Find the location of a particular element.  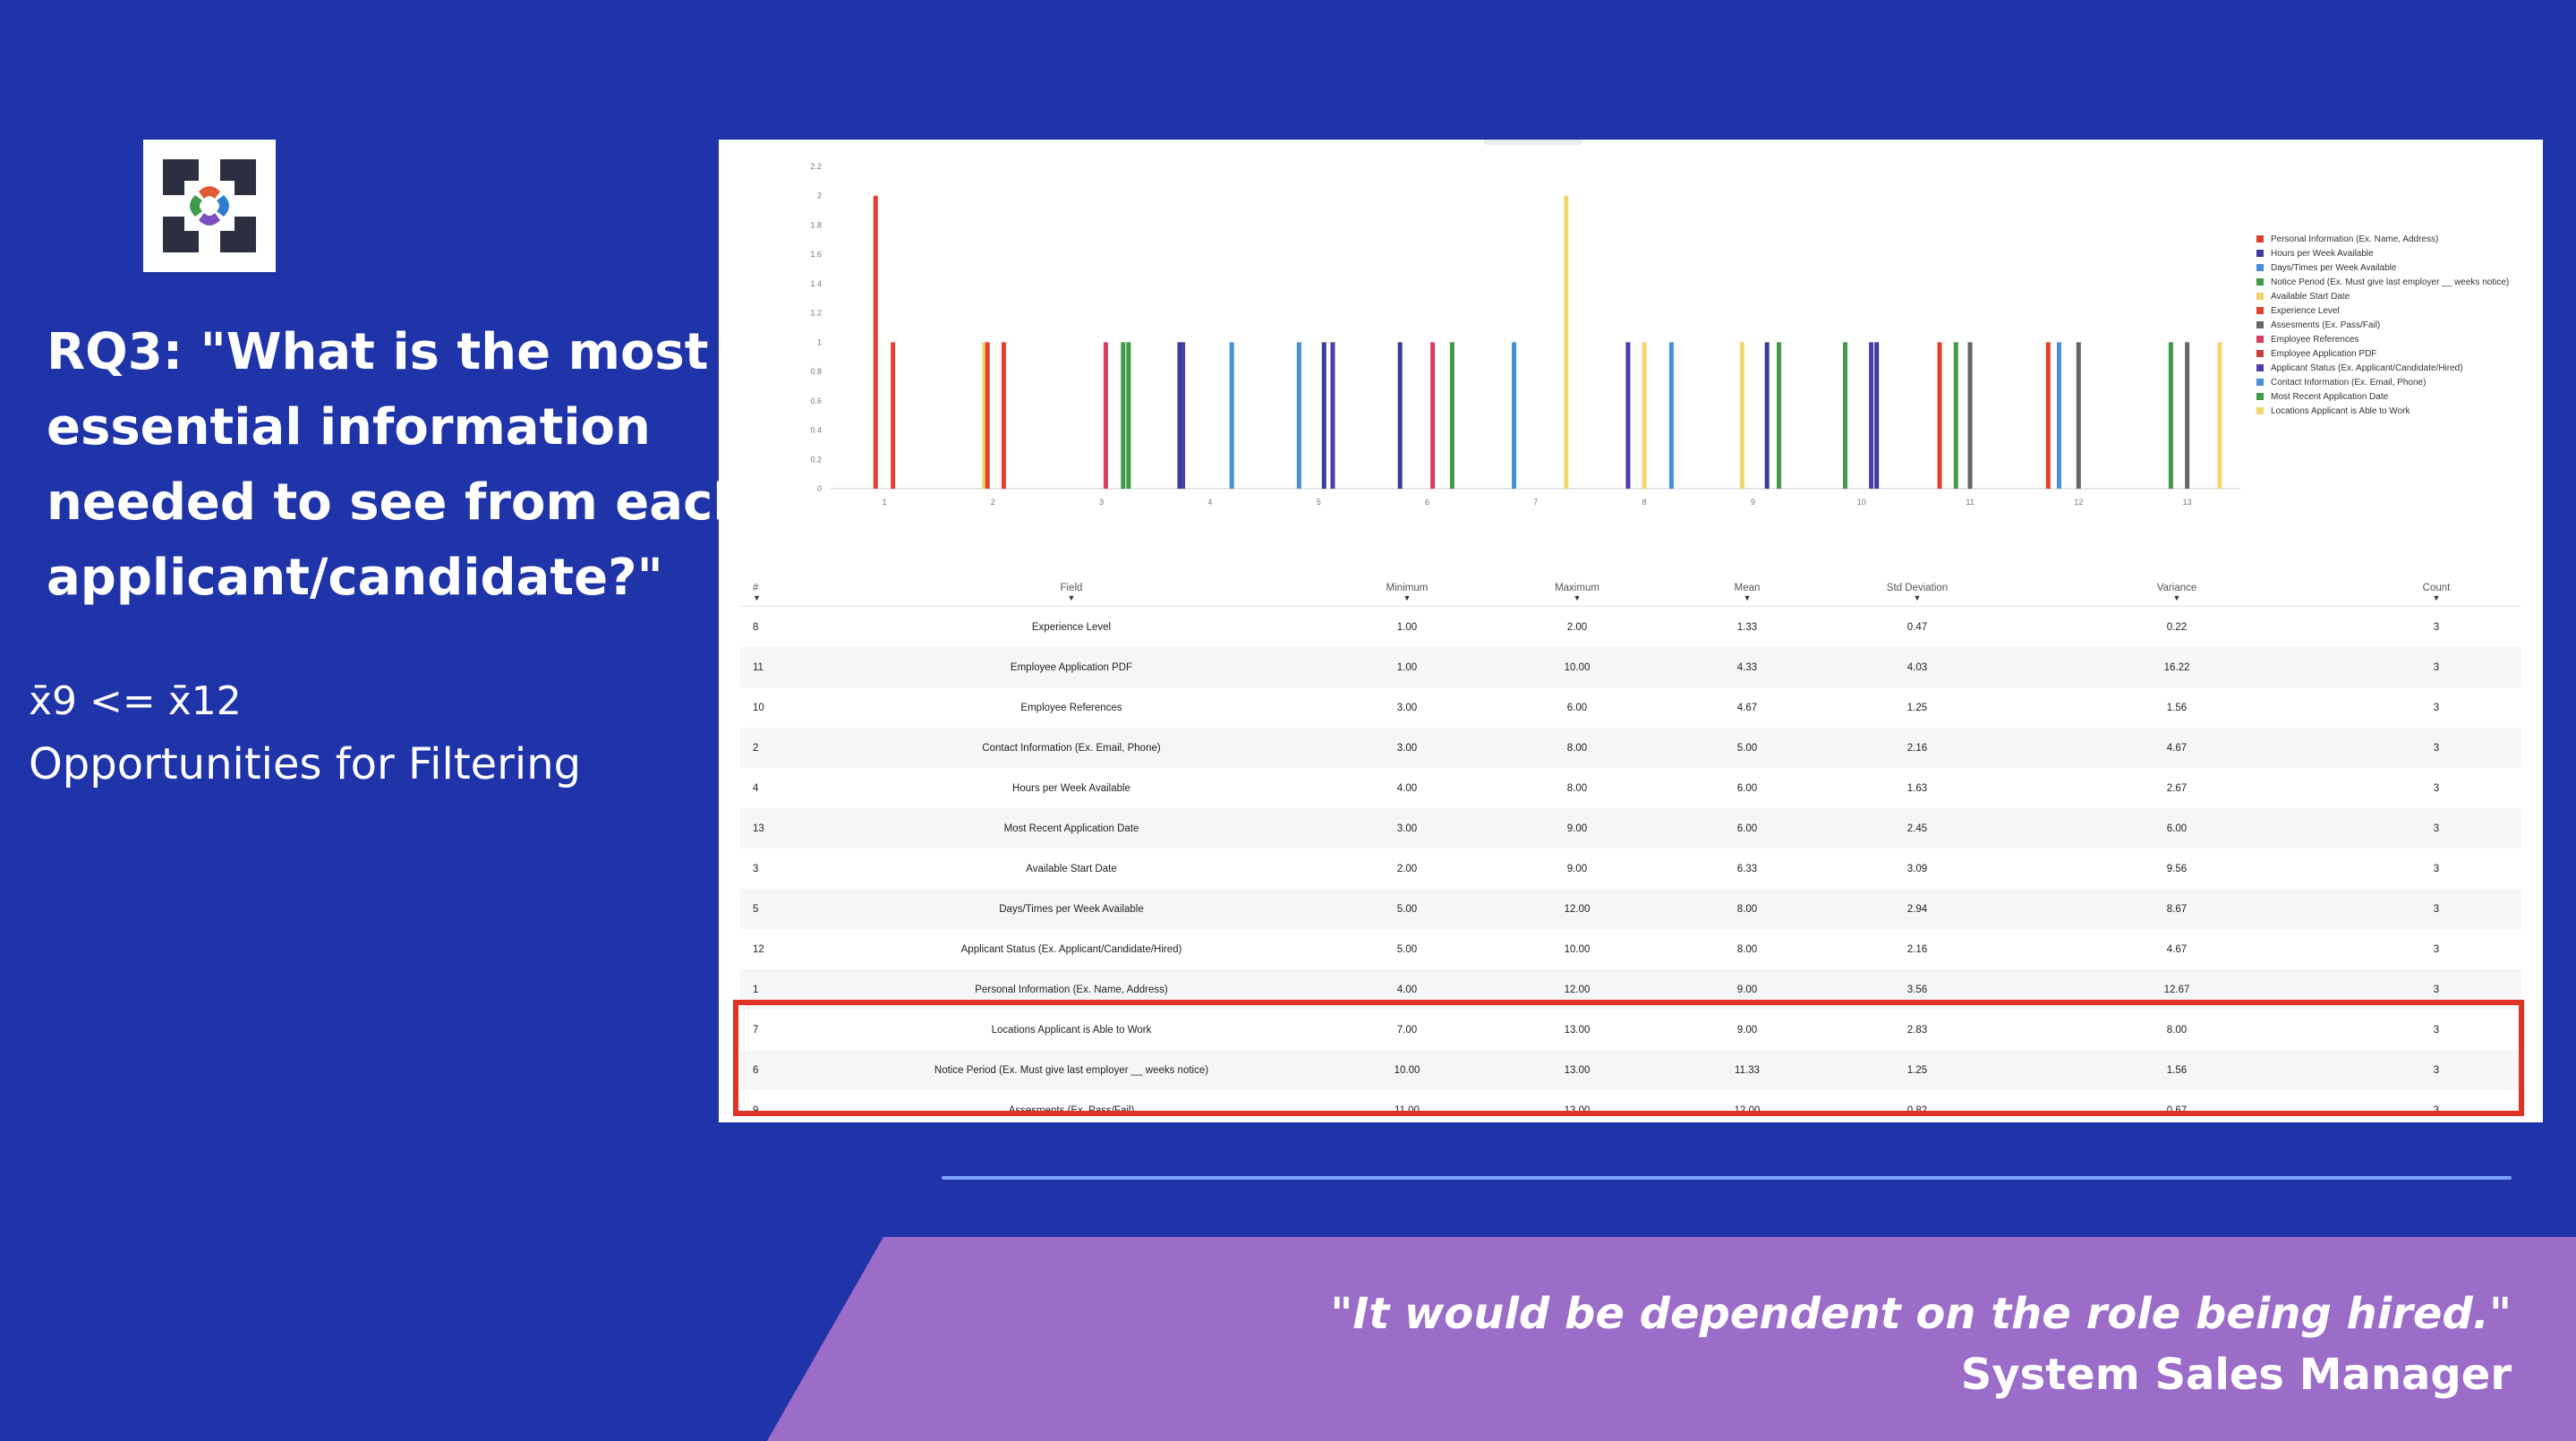

cell-std: 4.03 is located at coordinates (1917, 667).